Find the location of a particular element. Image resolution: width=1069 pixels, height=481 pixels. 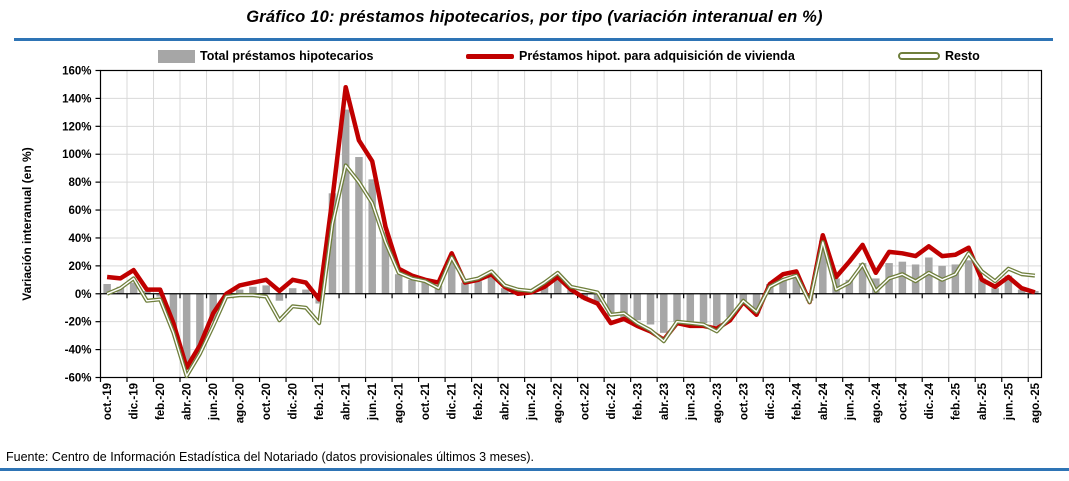

svg-text: oct.-19 is located at coordinates (108, 401).